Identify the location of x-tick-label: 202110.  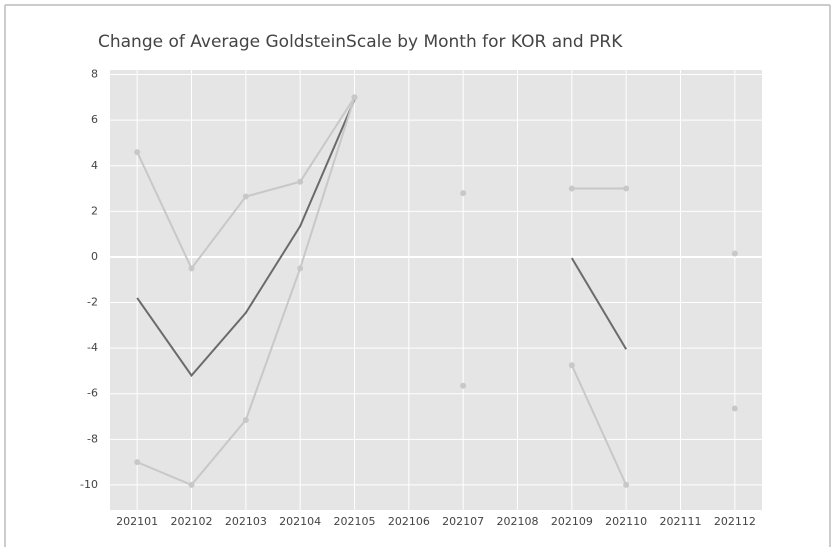
(626, 521).